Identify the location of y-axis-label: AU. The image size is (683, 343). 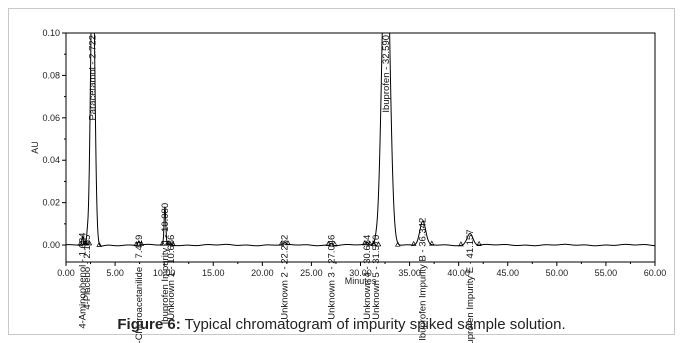
(35, 147).